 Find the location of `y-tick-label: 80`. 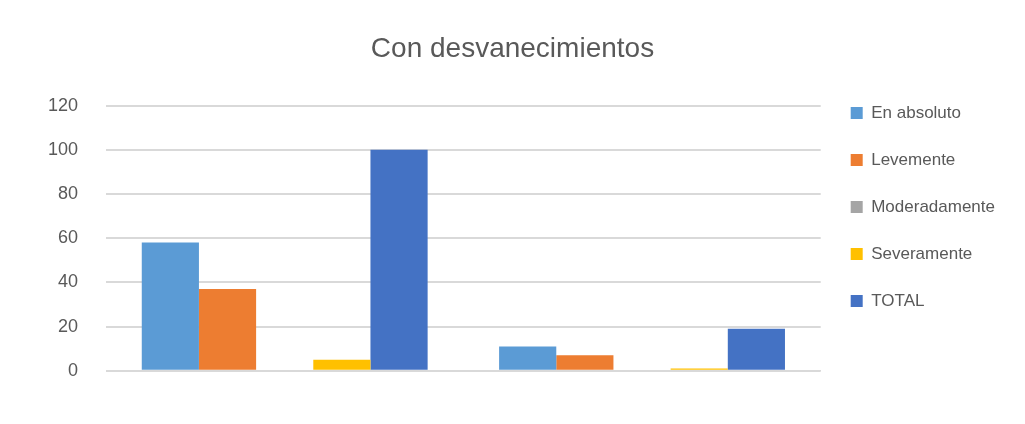

y-tick-label: 80 is located at coordinates (68, 192).